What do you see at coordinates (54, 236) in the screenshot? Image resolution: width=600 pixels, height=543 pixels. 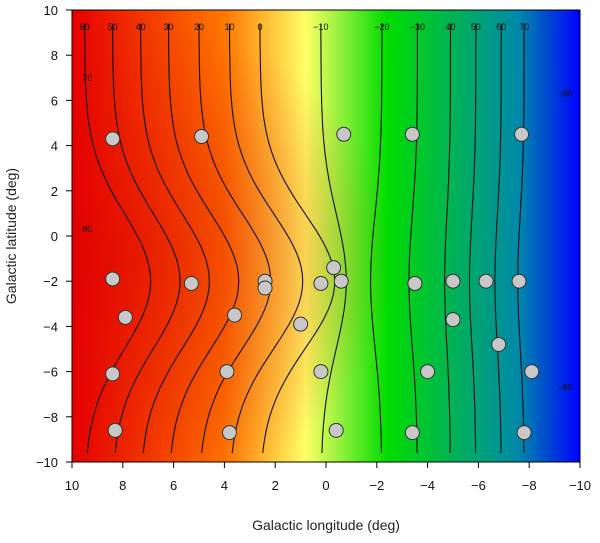 I see `y-tick-label: 0` at bounding box center [54, 236].